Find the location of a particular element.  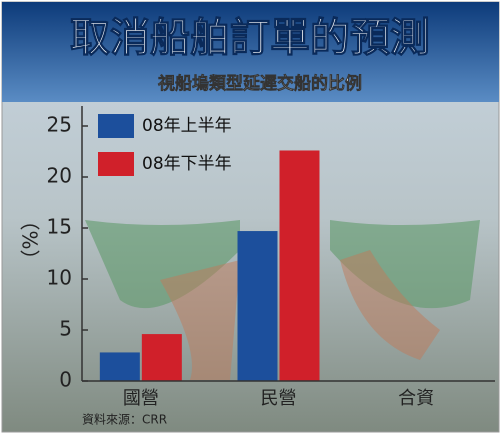

x-tick-label: 國營 is located at coordinates (141, 398).